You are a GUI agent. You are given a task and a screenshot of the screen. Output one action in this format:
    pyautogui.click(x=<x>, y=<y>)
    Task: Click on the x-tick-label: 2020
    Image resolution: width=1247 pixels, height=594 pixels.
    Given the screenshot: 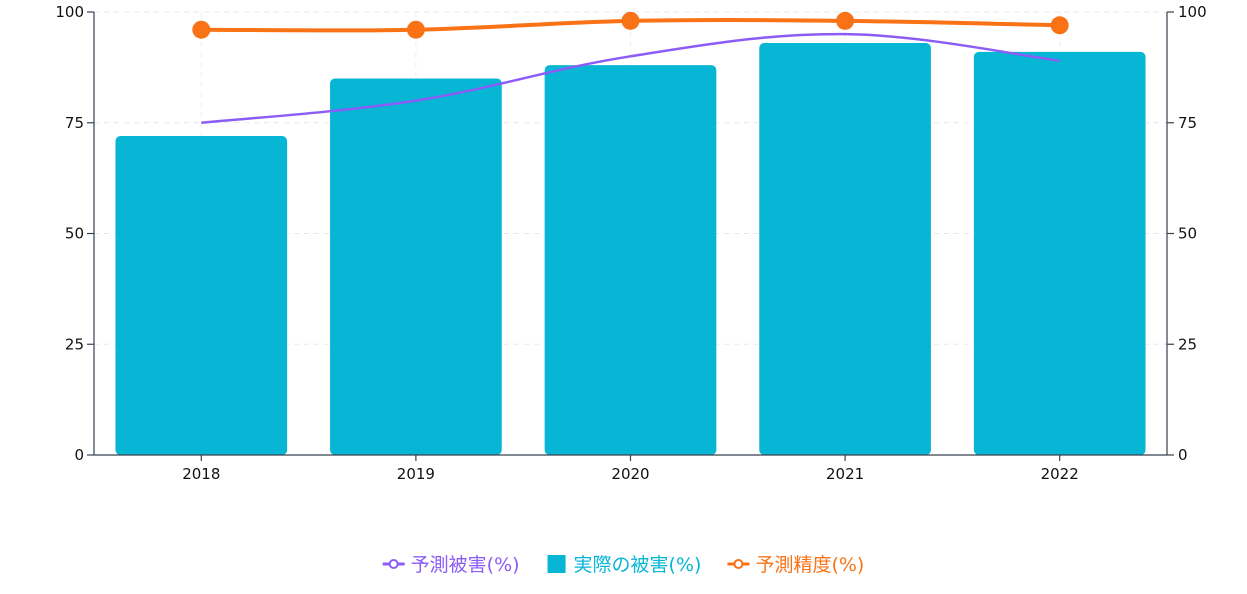 What is the action you would take?
    pyautogui.click(x=630, y=474)
    